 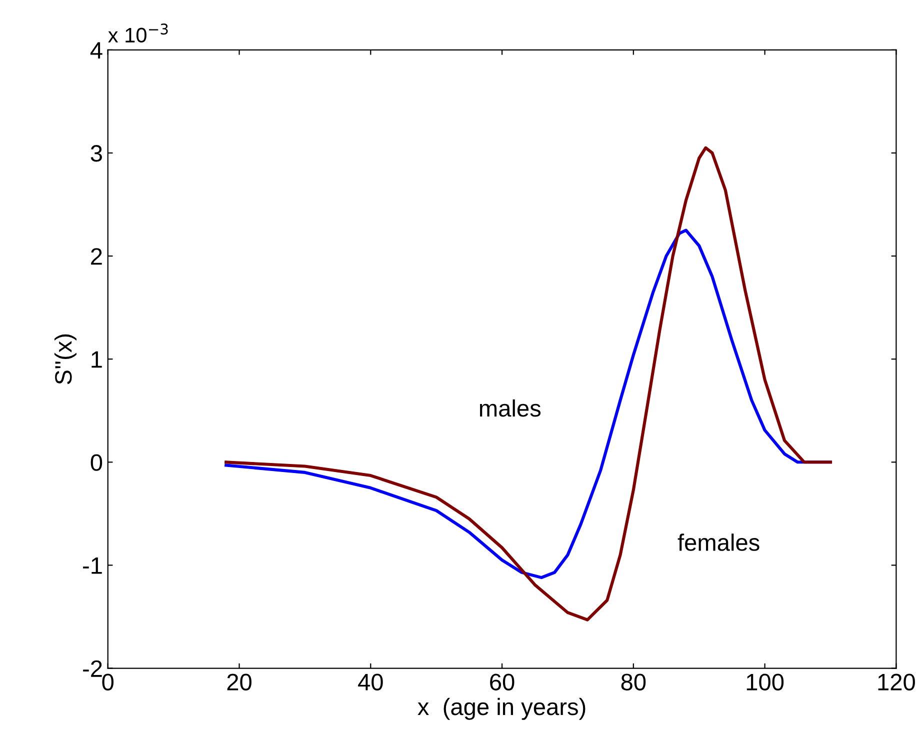 I want to click on x-tick-label: 80, so click(x=633, y=682).